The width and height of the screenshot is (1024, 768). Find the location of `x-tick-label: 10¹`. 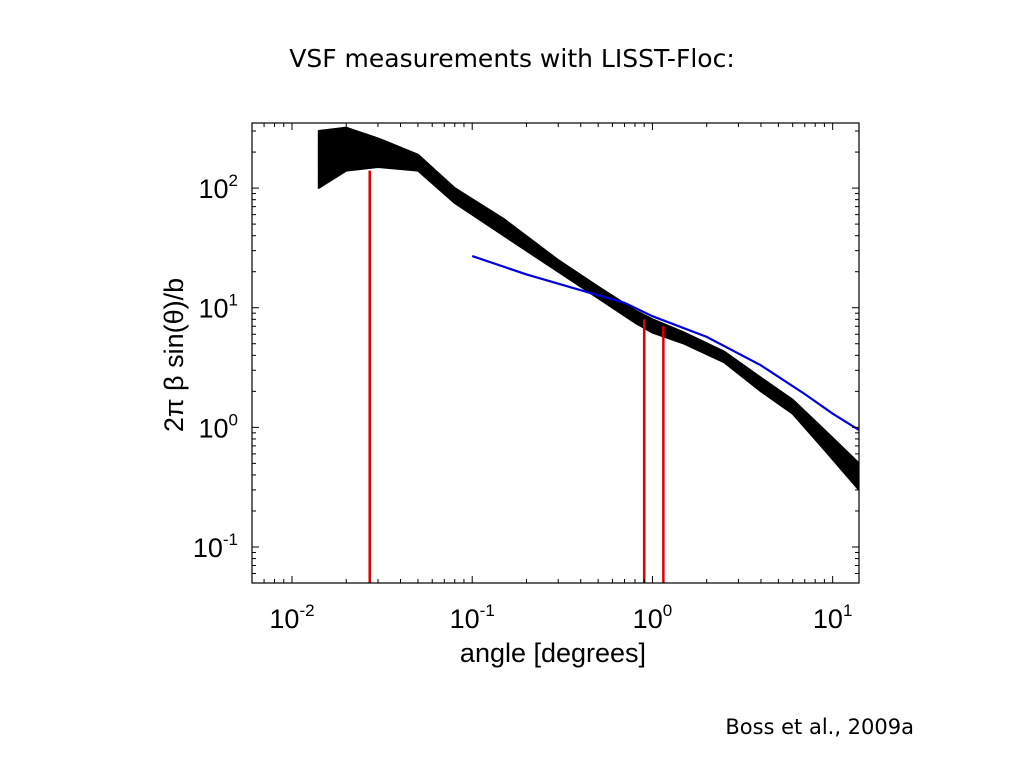

x-tick-label: 10¹ is located at coordinates (833, 617).